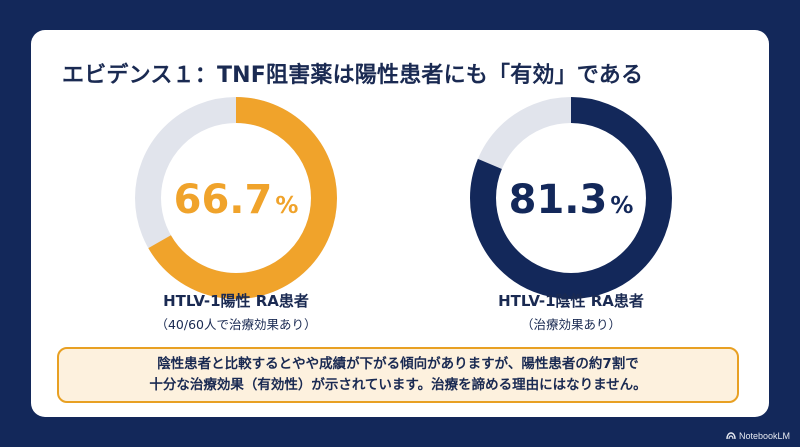  I want to click on positive-donut-slice, so click(236, 198).